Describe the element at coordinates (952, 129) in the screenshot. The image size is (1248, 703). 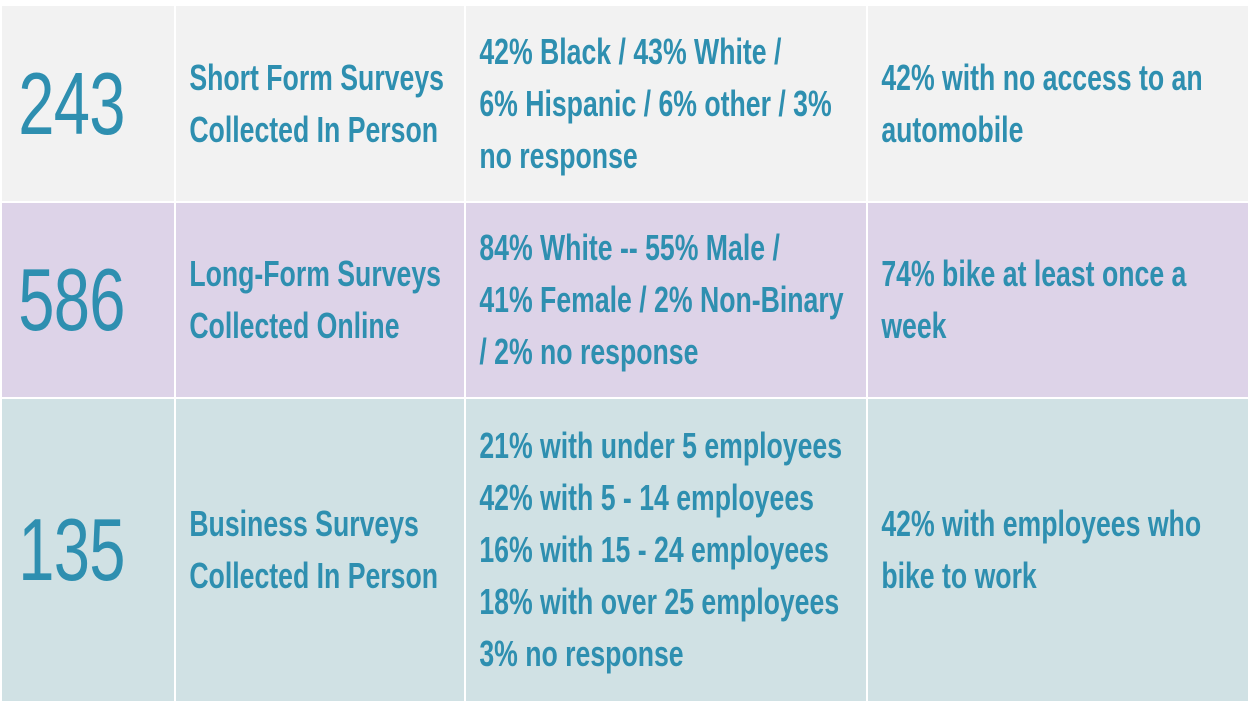
I see `highlight-line: automobile` at that location.